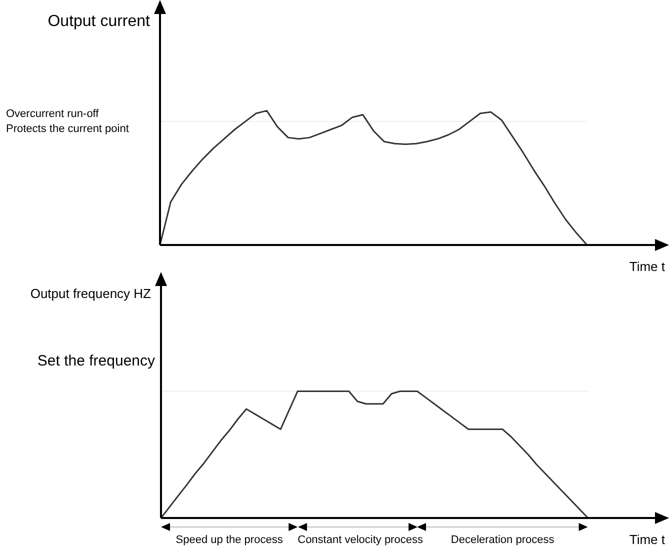  I want to click on text: Deceleration process, so click(502, 540).